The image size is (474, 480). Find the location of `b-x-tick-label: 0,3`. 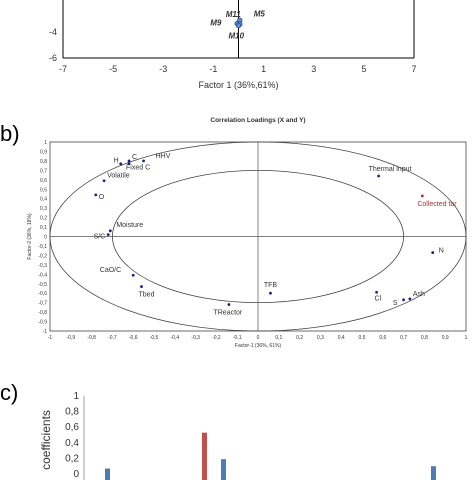

b-x-tick-label: 0,3 is located at coordinates (320, 338).